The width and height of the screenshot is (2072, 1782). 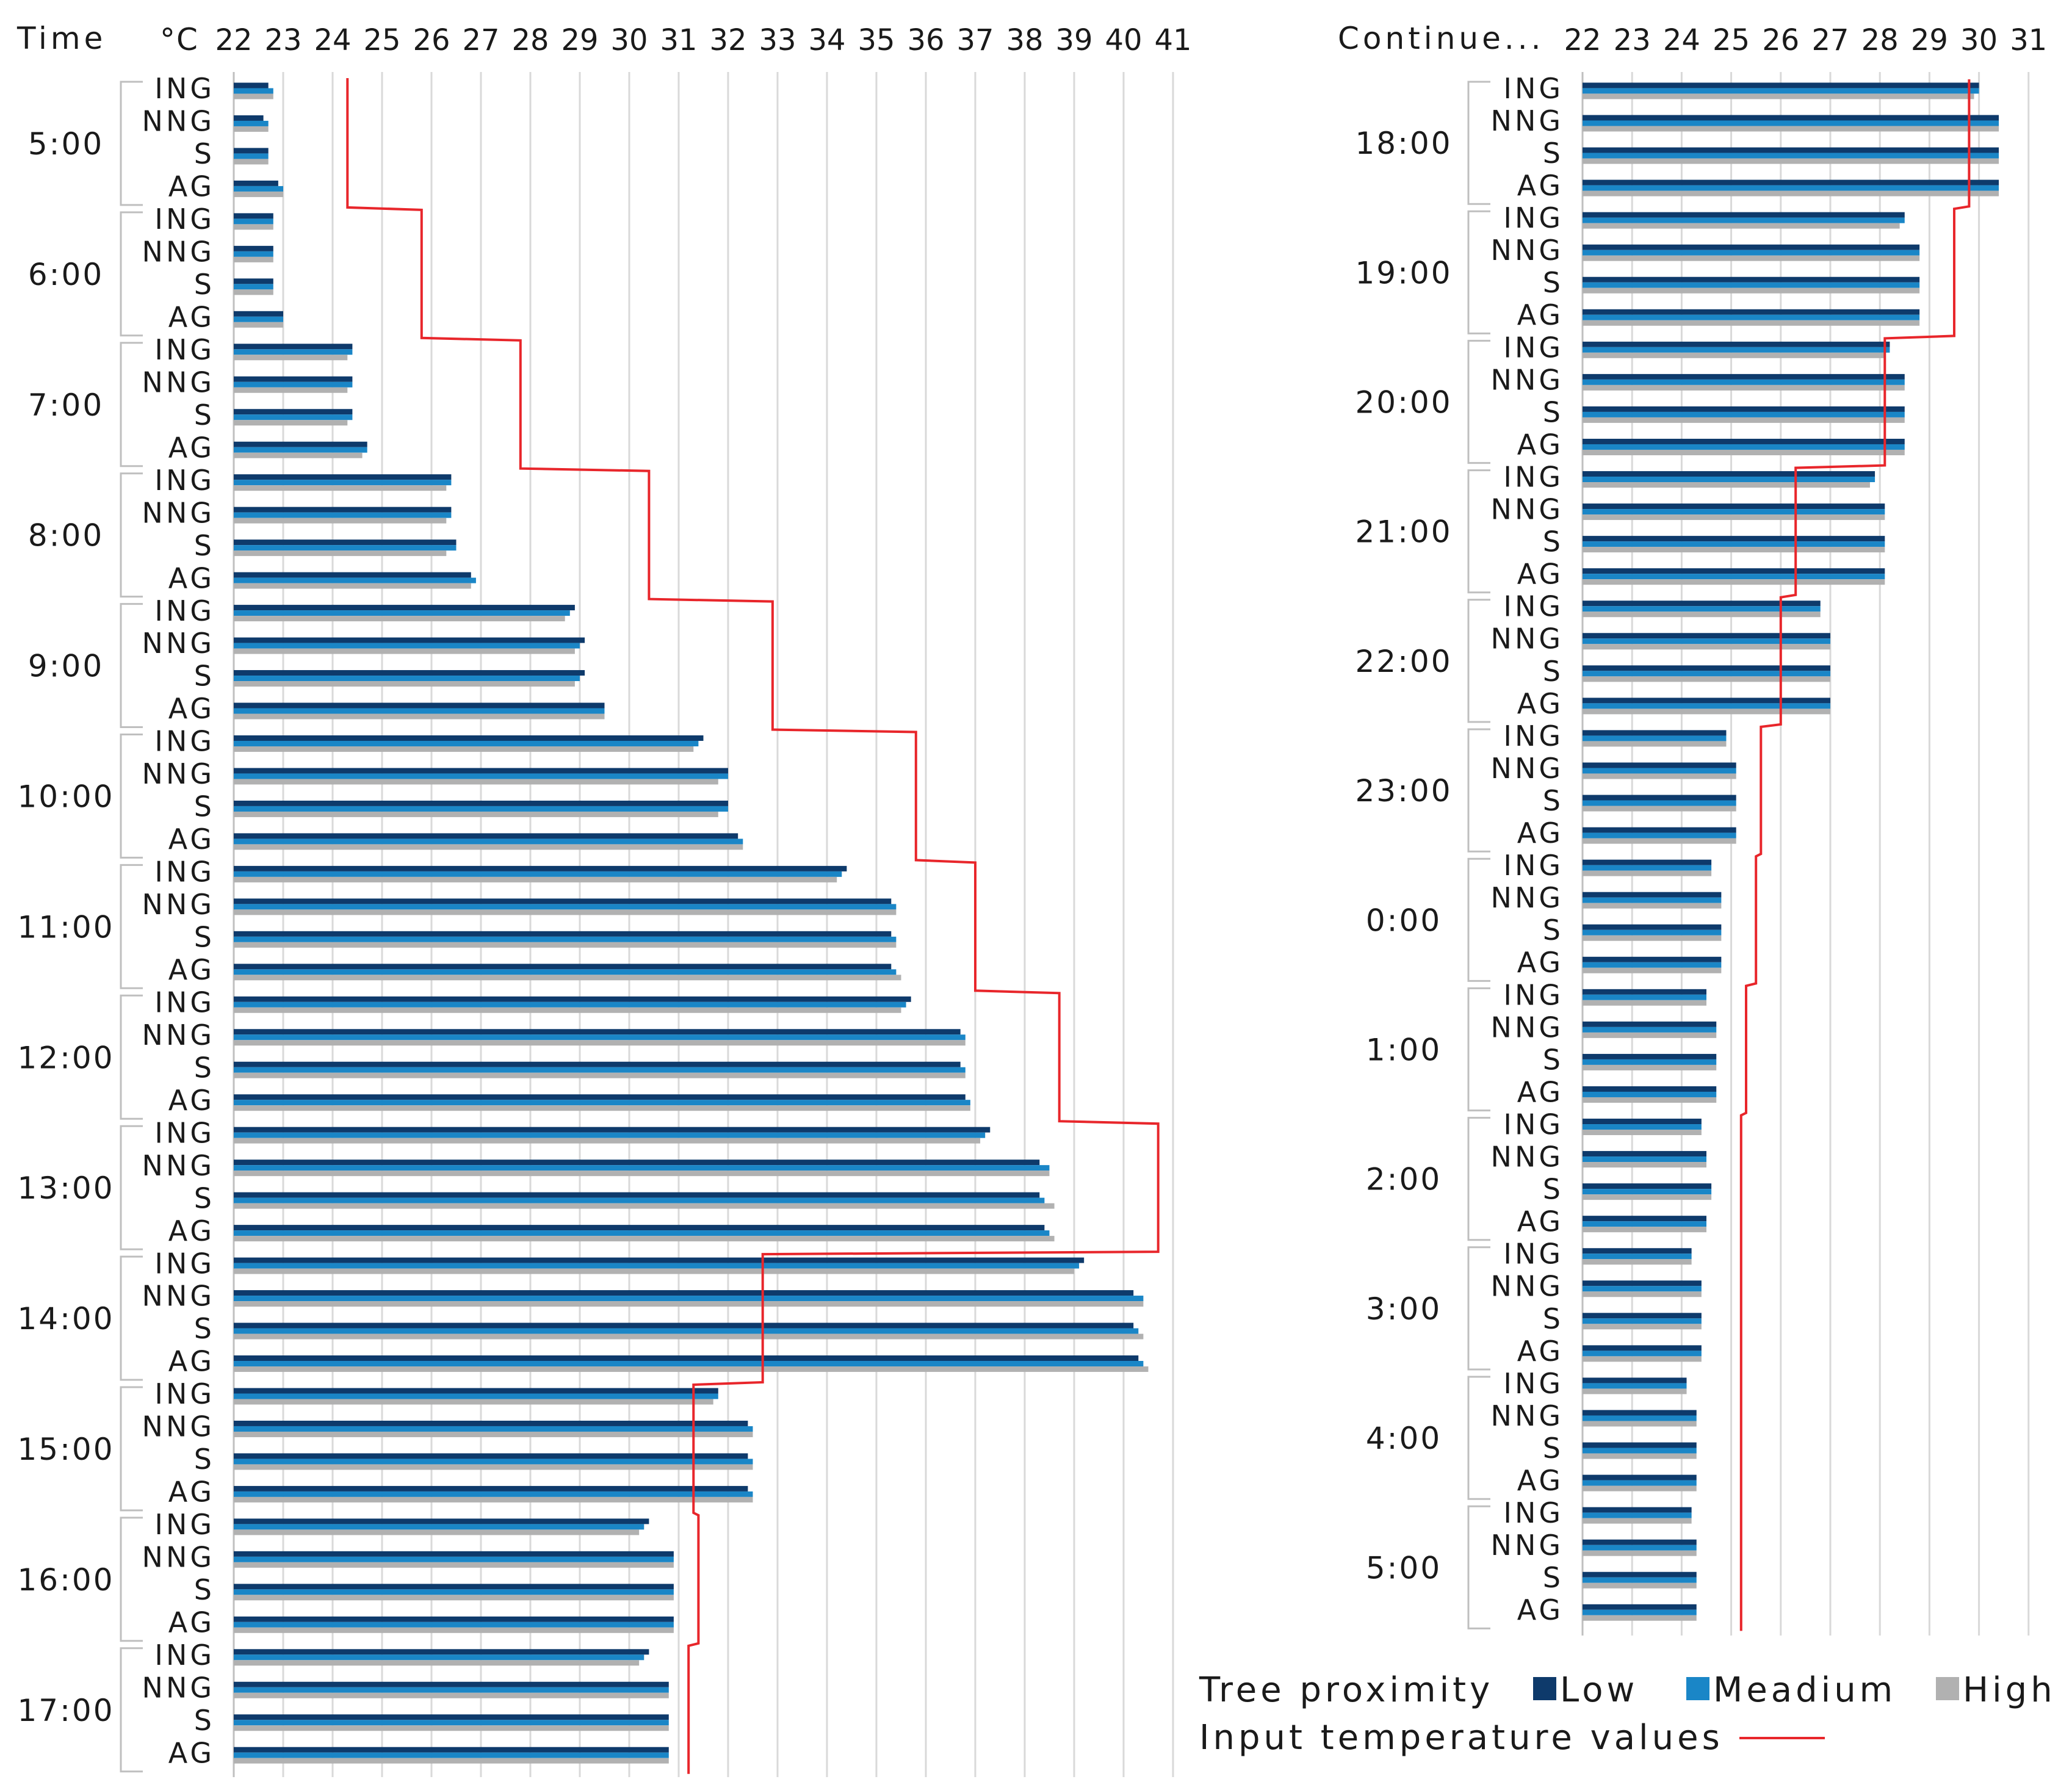 What do you see at coordinates (1346, 1690) in the screenshot?
I see `legend-title: Tree proximity` at bounding box center [1346, 1690].